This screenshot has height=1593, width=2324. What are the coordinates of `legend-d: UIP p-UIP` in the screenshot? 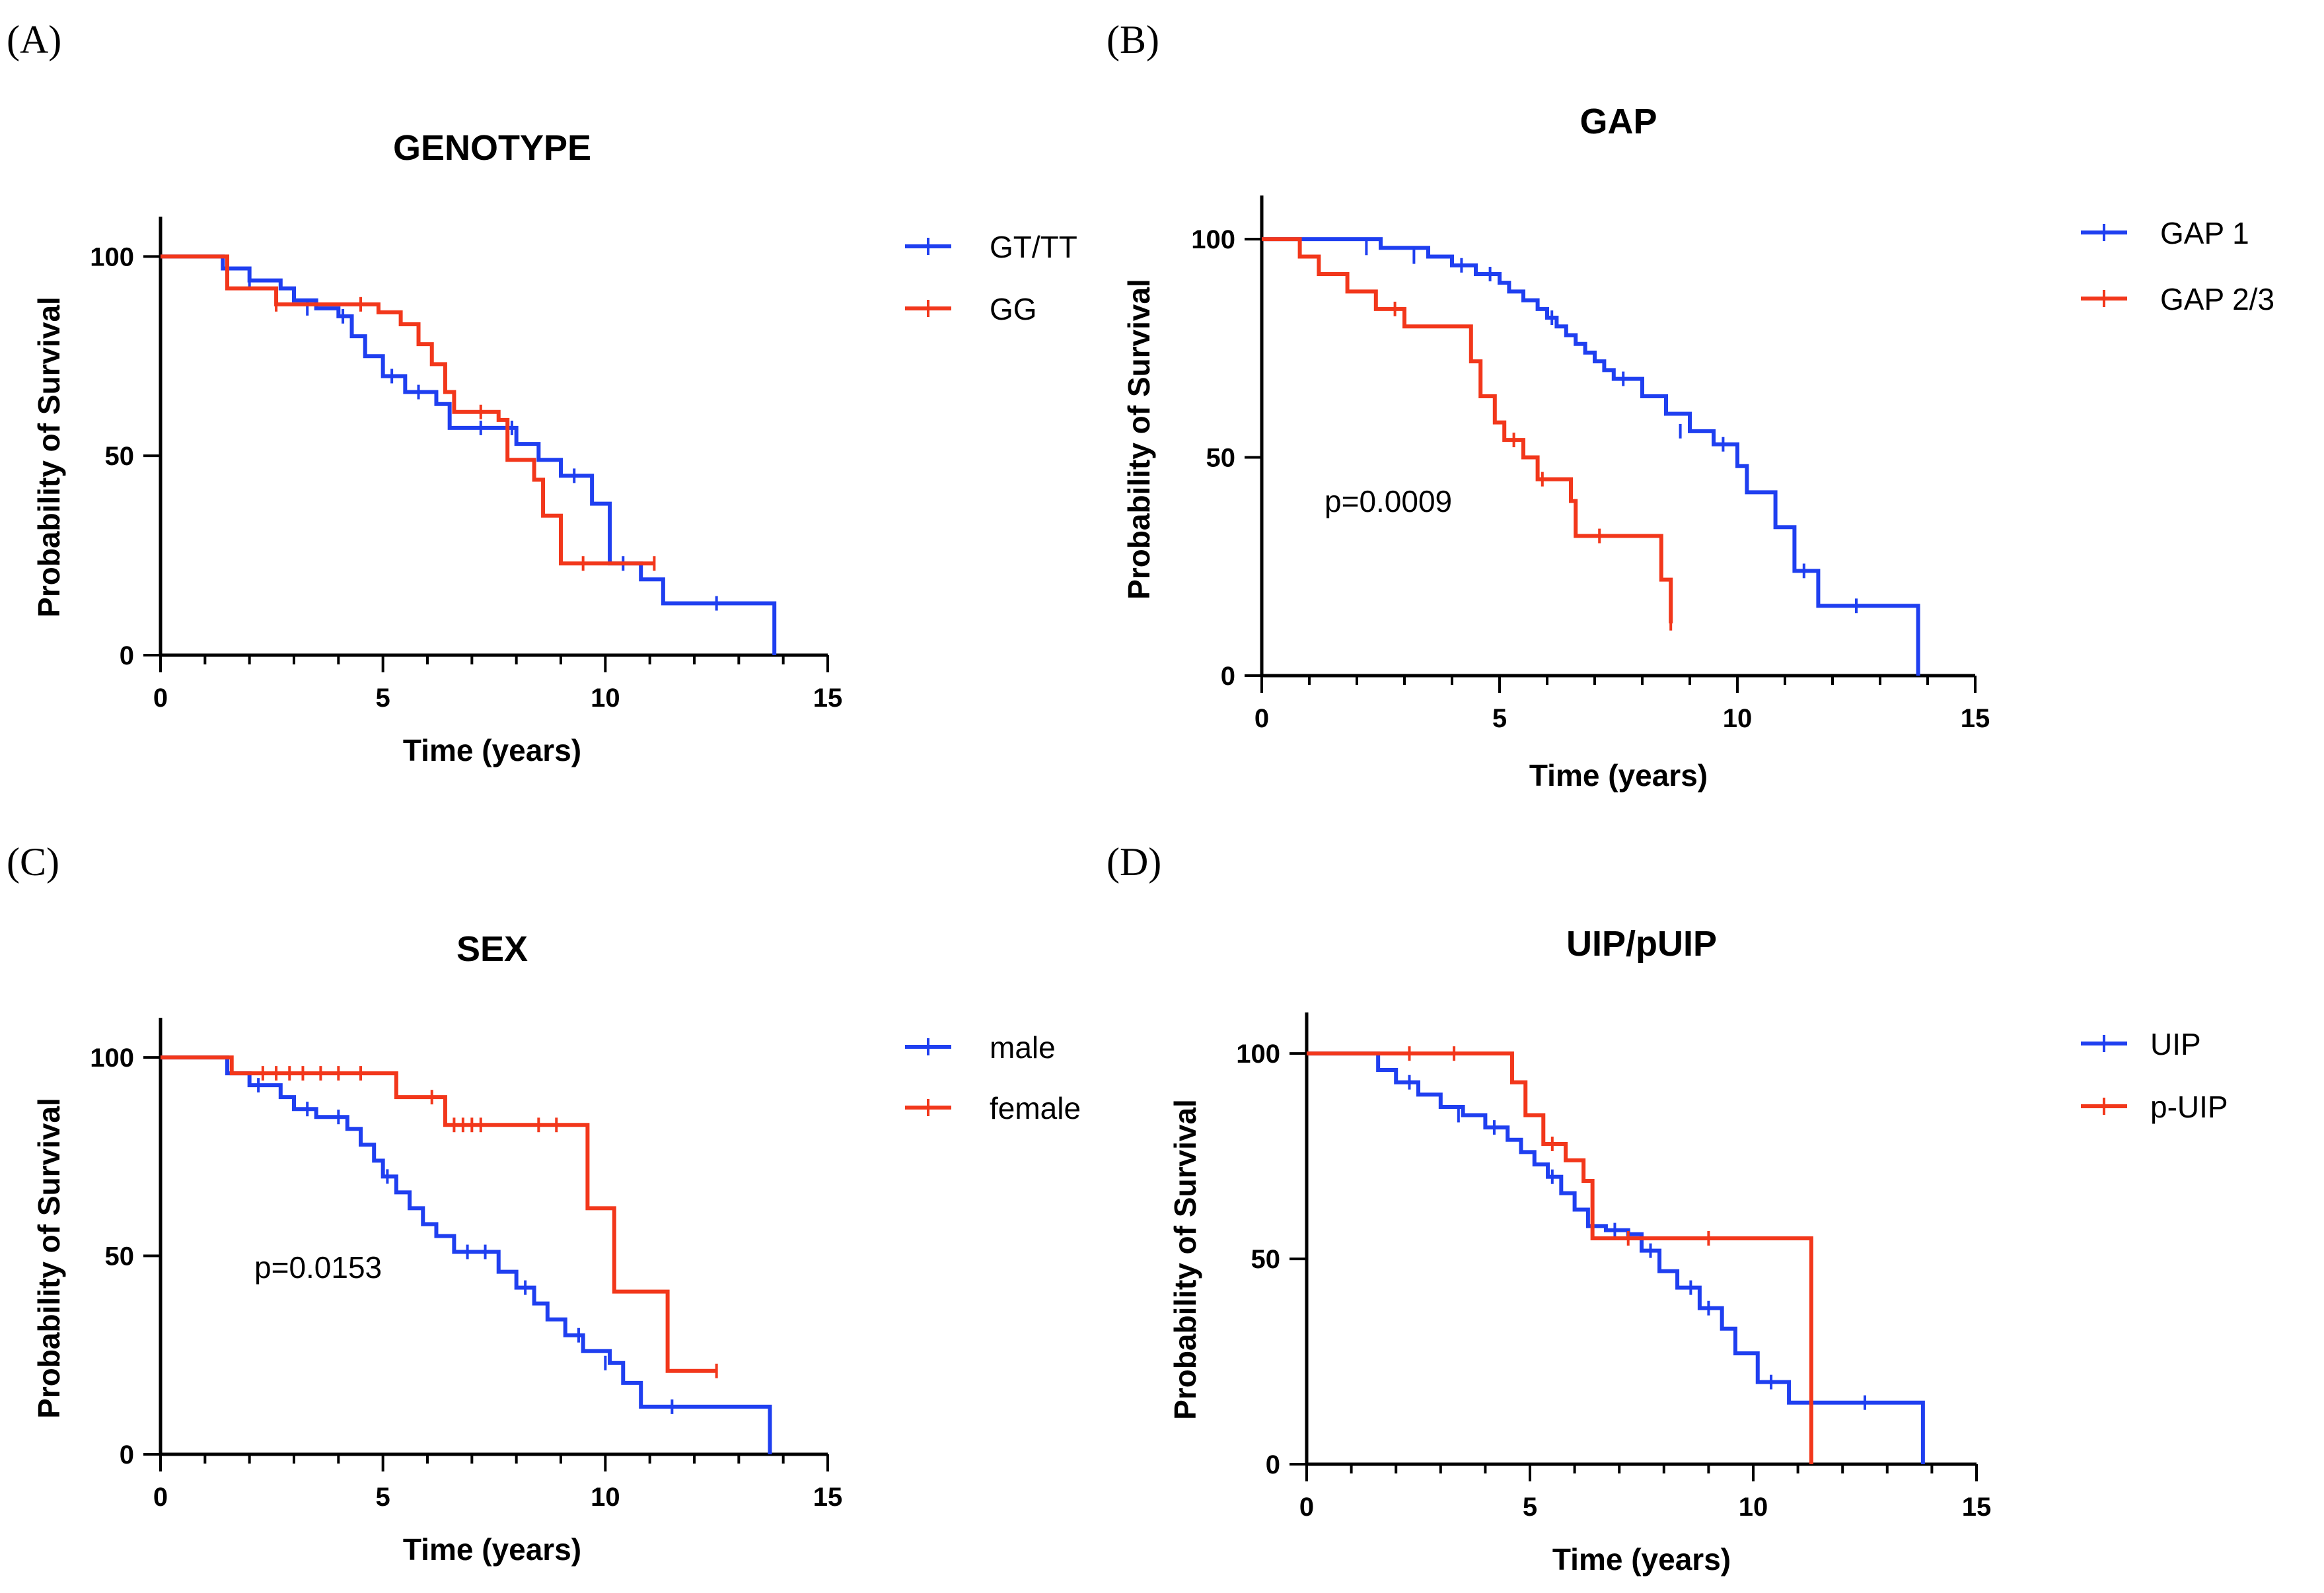 It's located at (2154, 1075).